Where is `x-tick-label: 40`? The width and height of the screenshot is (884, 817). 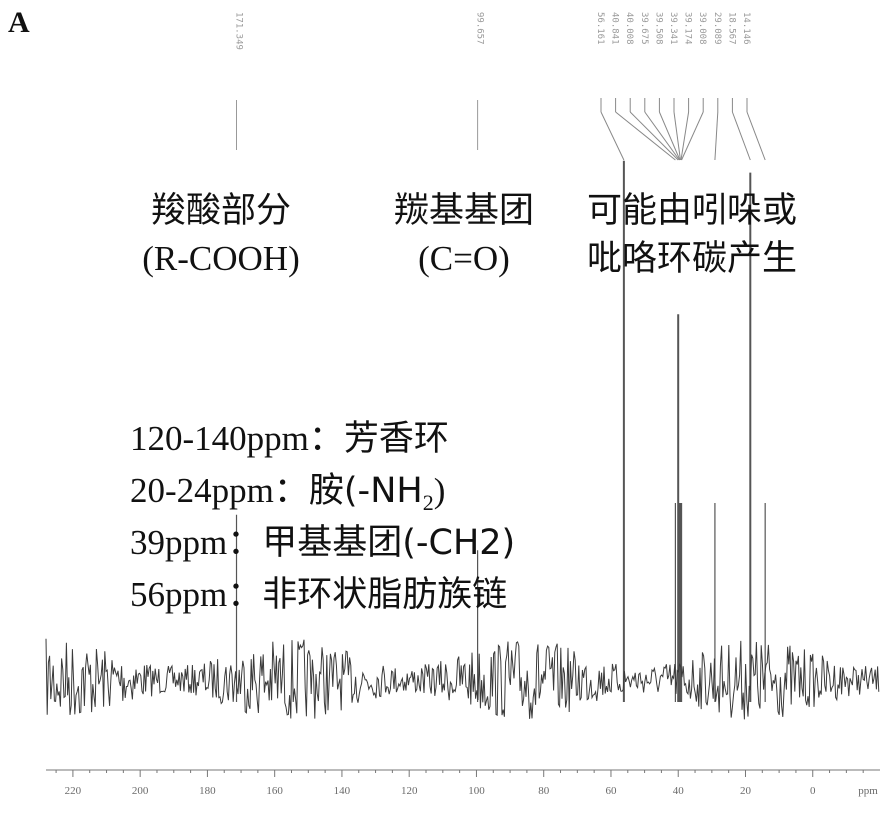
x-tick-label: 40 is located at coordinates (679, 791).